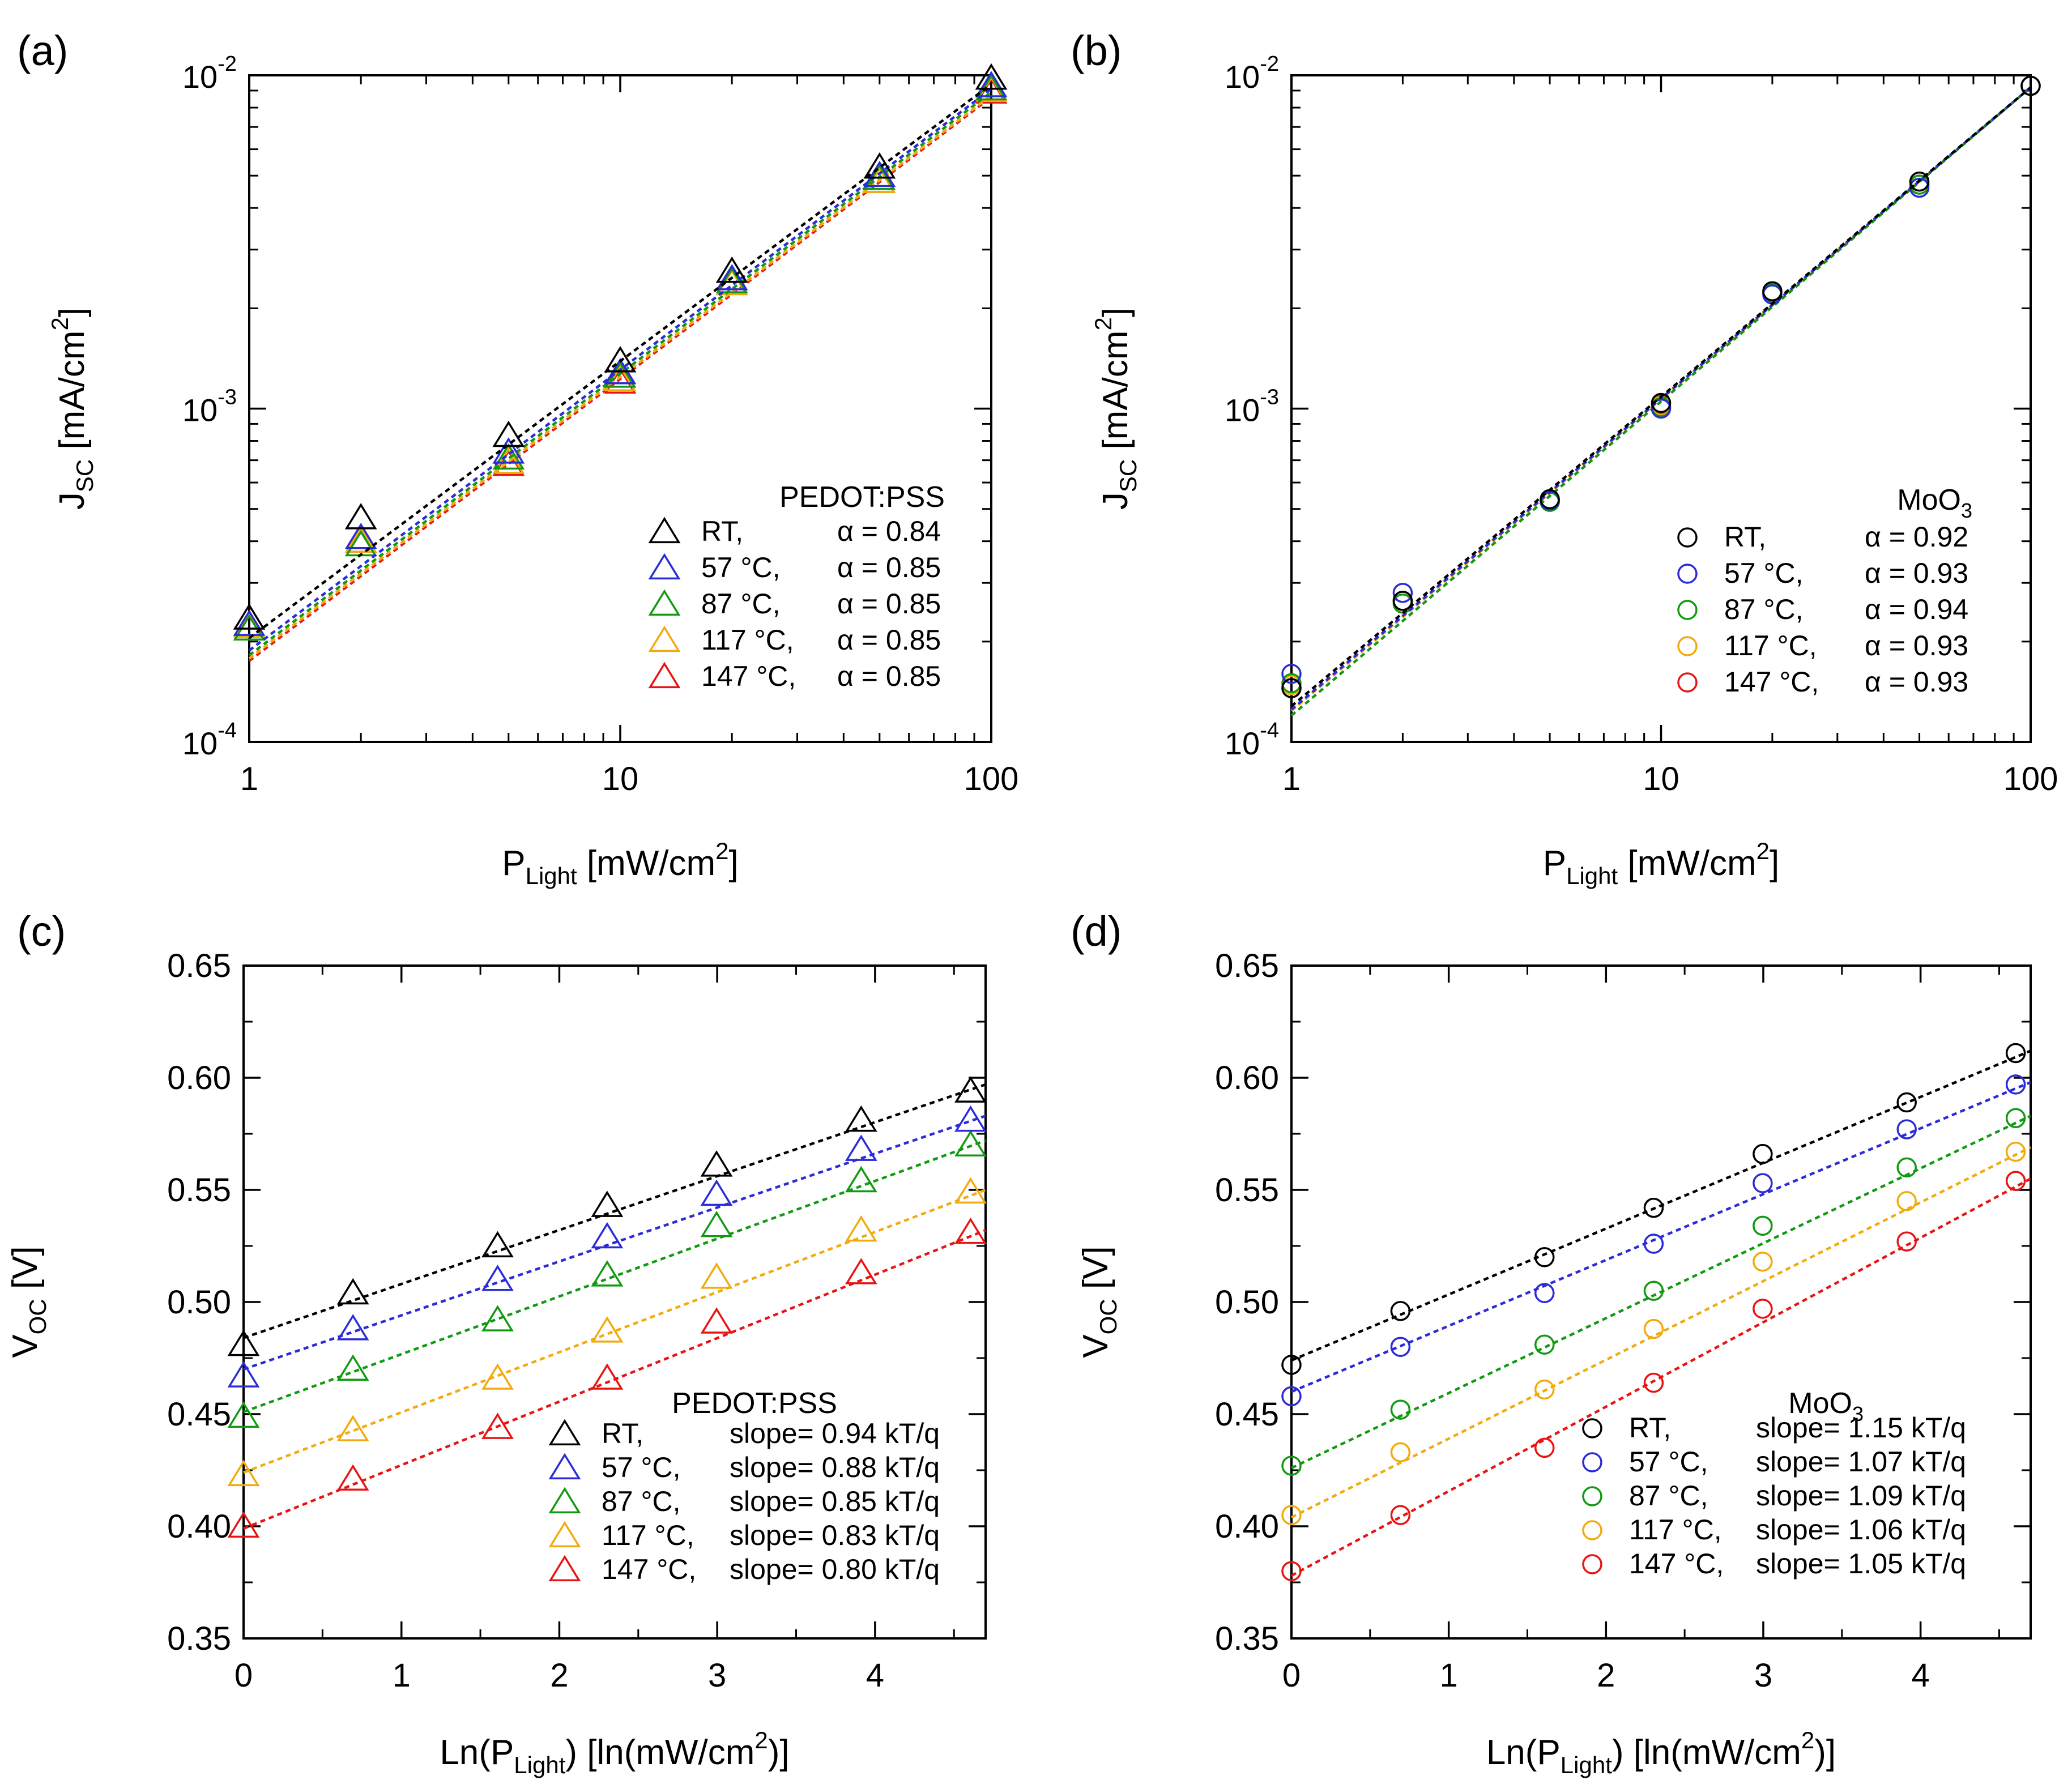 This screenshot has height=1780, width=2072. What do you see at coordinates (835, 1501) in the screenshot?
I see `legend-value-87: slope= 0.85 kT/q` at bounding box center [835, 1501].